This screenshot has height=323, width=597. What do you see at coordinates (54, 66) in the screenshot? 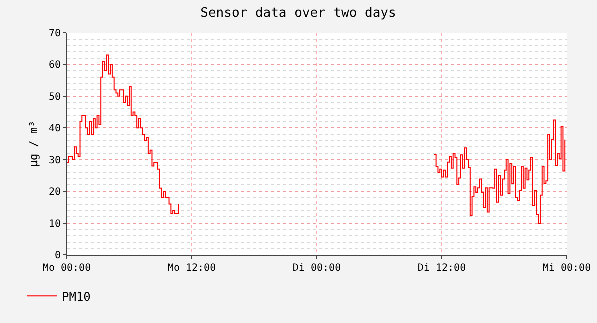
I see `y-tick-label: 60` at bounding box center [54, 66].